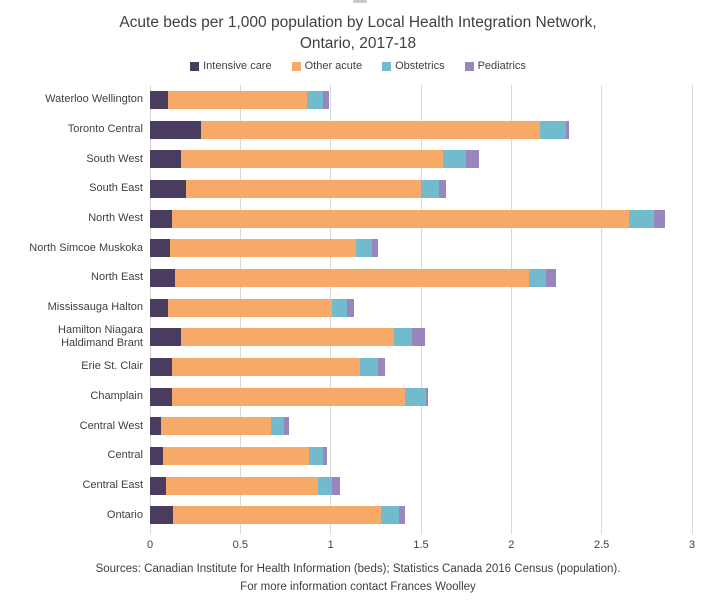 This screenshot has width=716, height=611. Describe the element at coordinates (360, 1) in the screenshot. I see `crop-artifact` at that location.